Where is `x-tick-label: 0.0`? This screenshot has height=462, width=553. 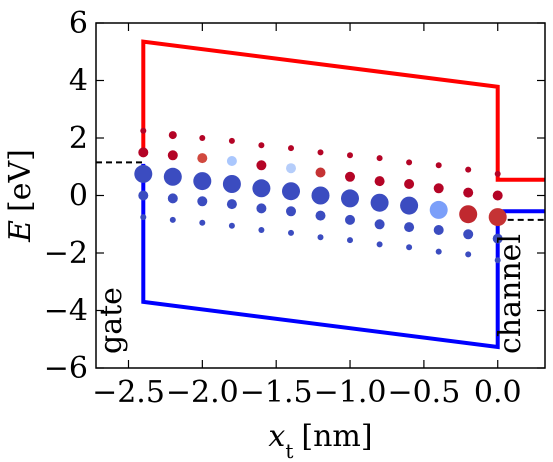
x-tick-label: 0.0 is located at coordinates (498, 392).